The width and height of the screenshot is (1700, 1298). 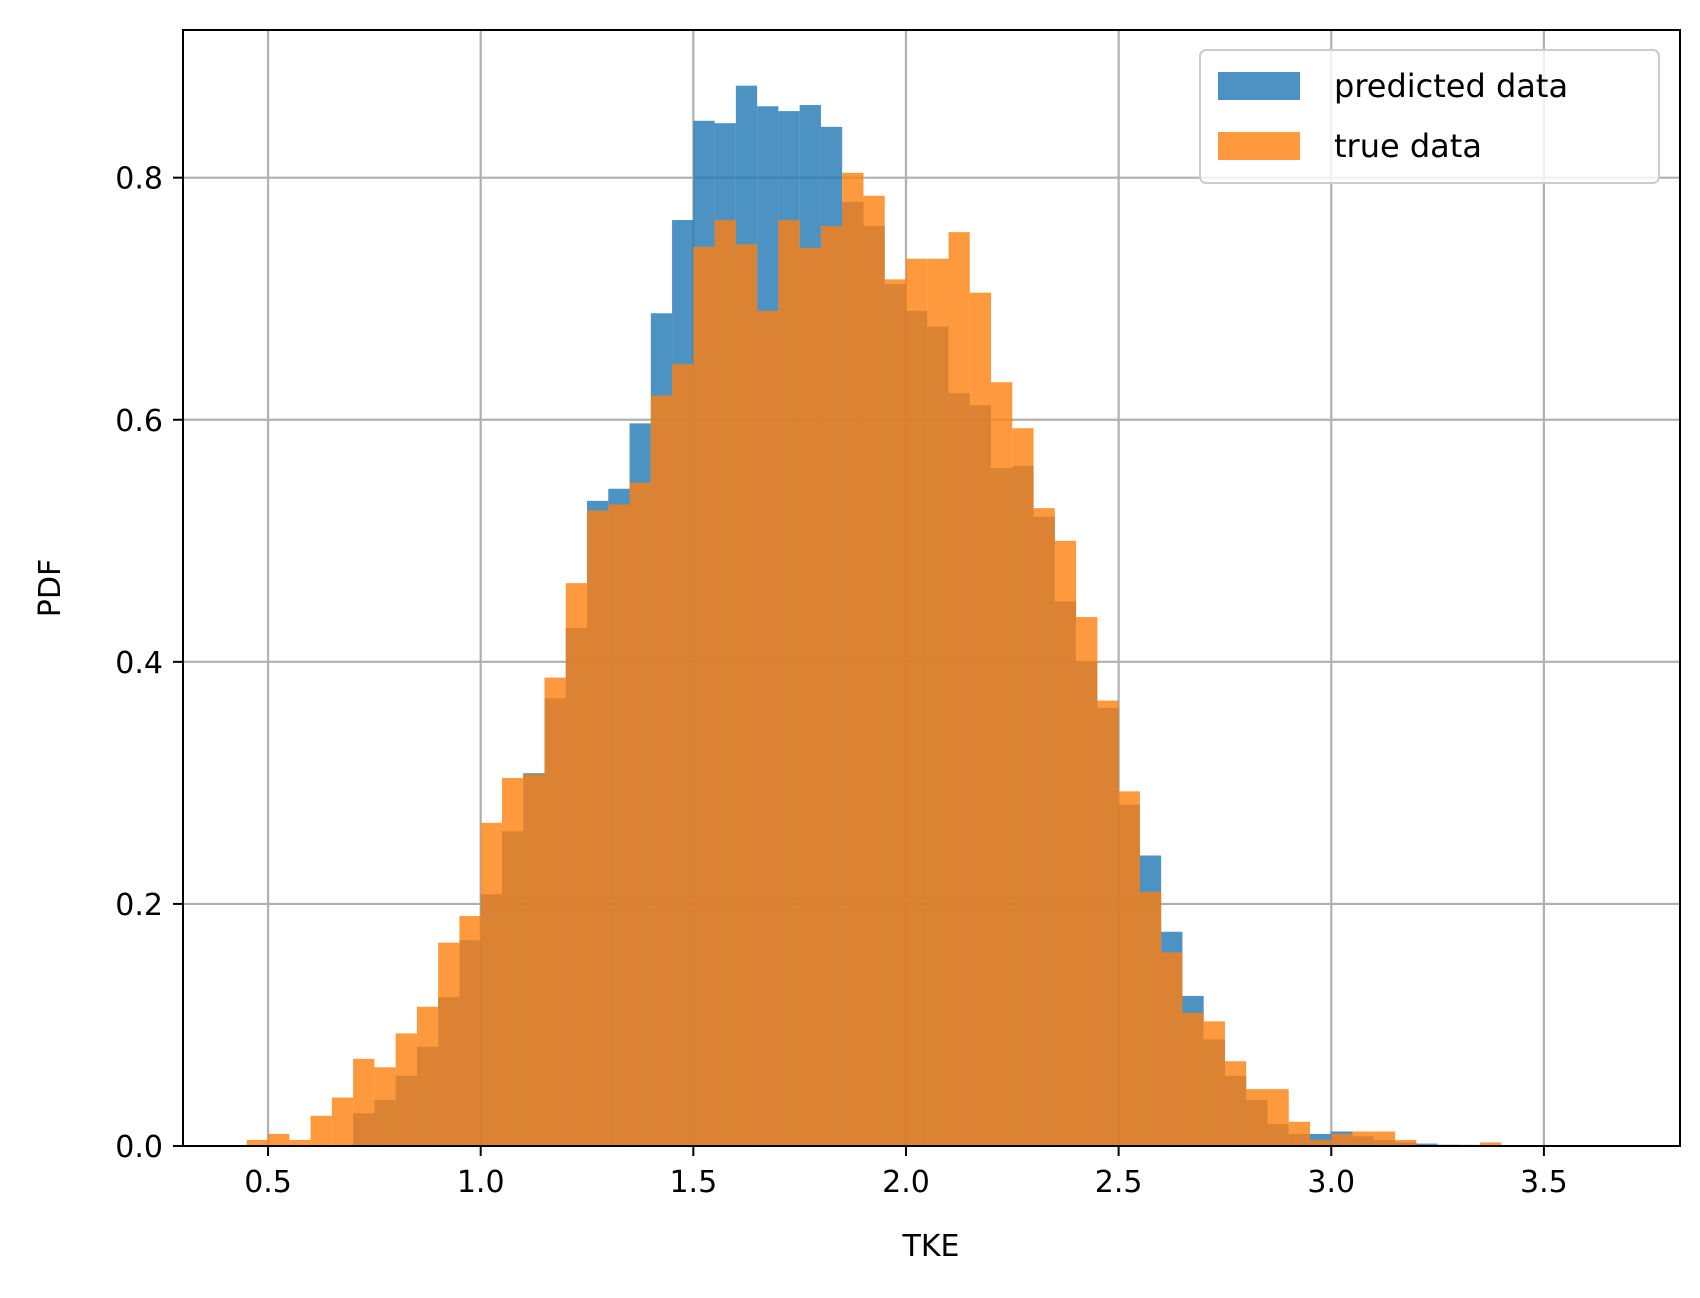 What do you see at coordinates (268, 1182) in the screenshot?
I see `x-tick-label: 0.5` at bounding box center [268, 1182].